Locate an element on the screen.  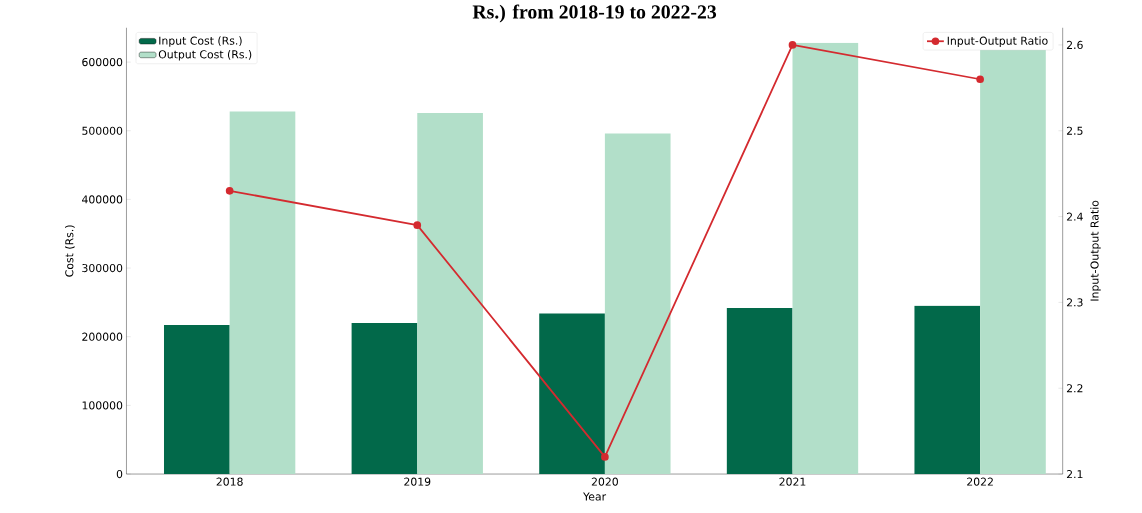
y2-tick-label: 2.6 is located at coordinates (1074, 45).